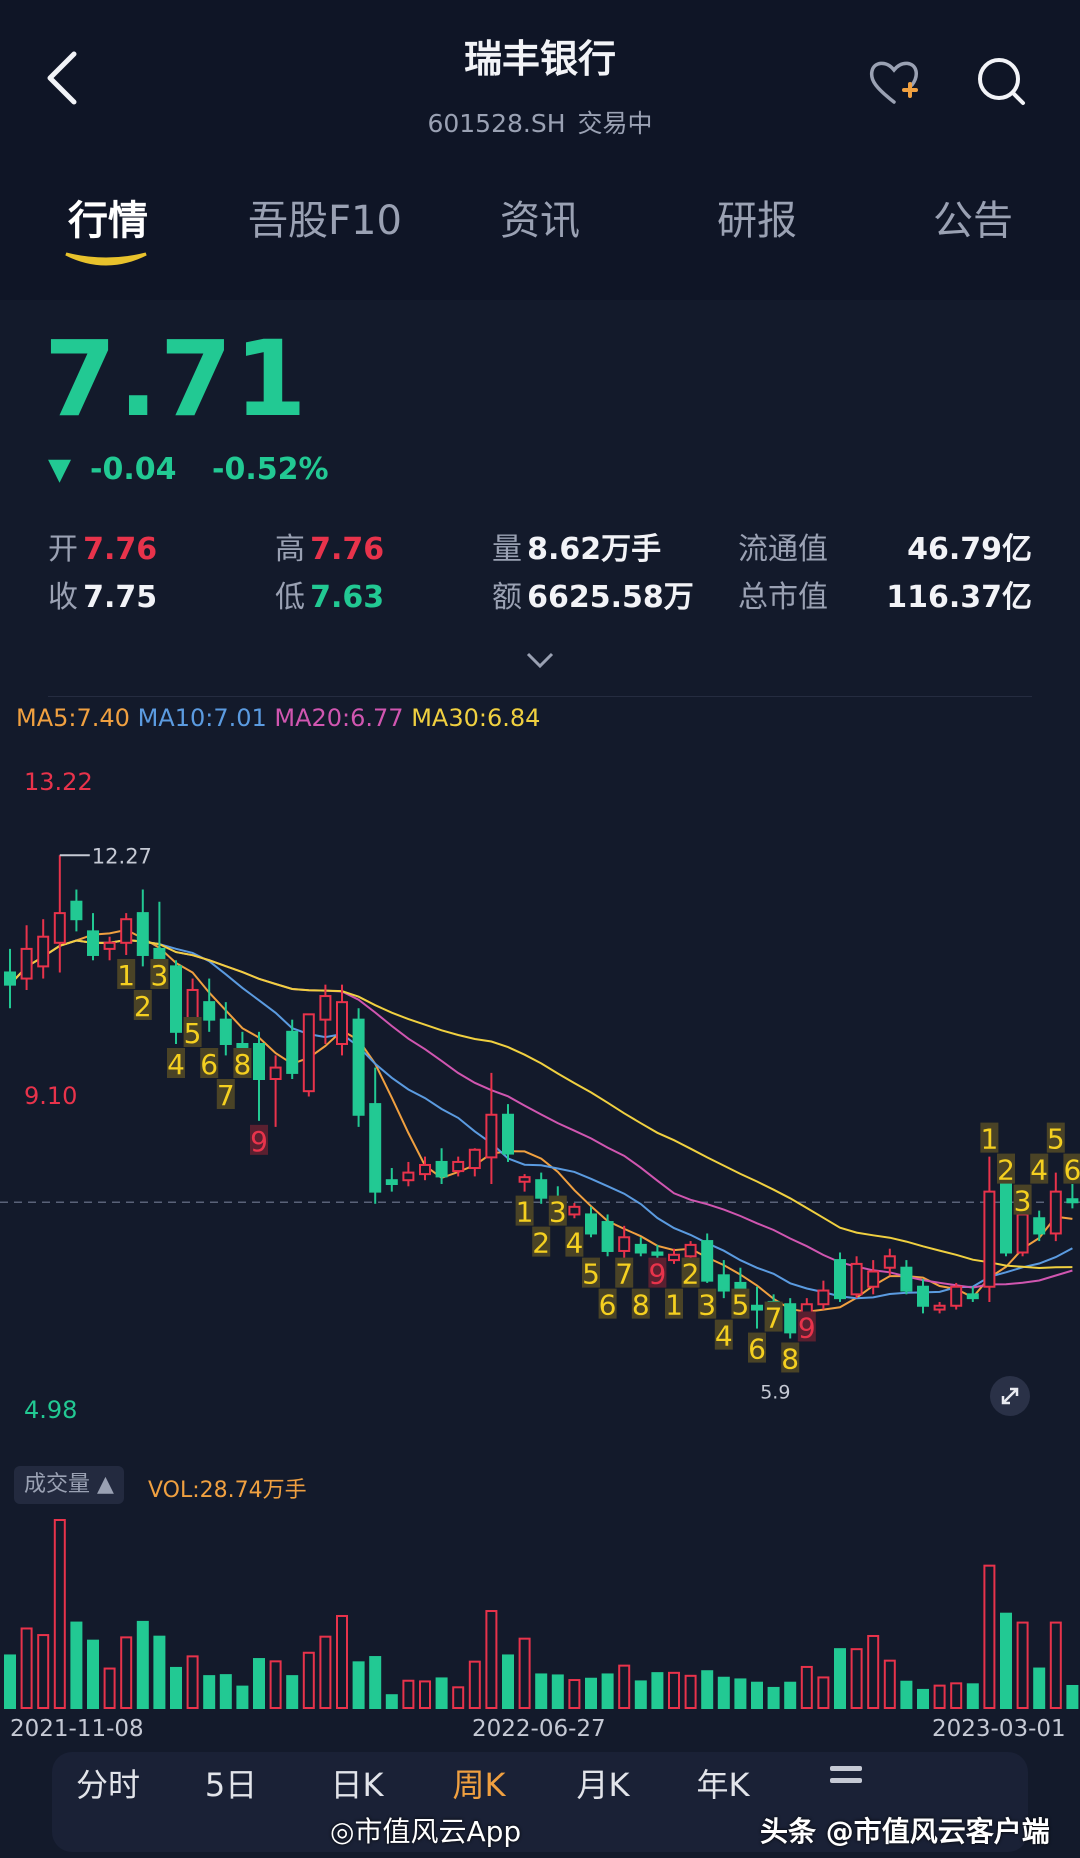  I want to click on x-label-end: 2023-03-01, so click(999, 1729).